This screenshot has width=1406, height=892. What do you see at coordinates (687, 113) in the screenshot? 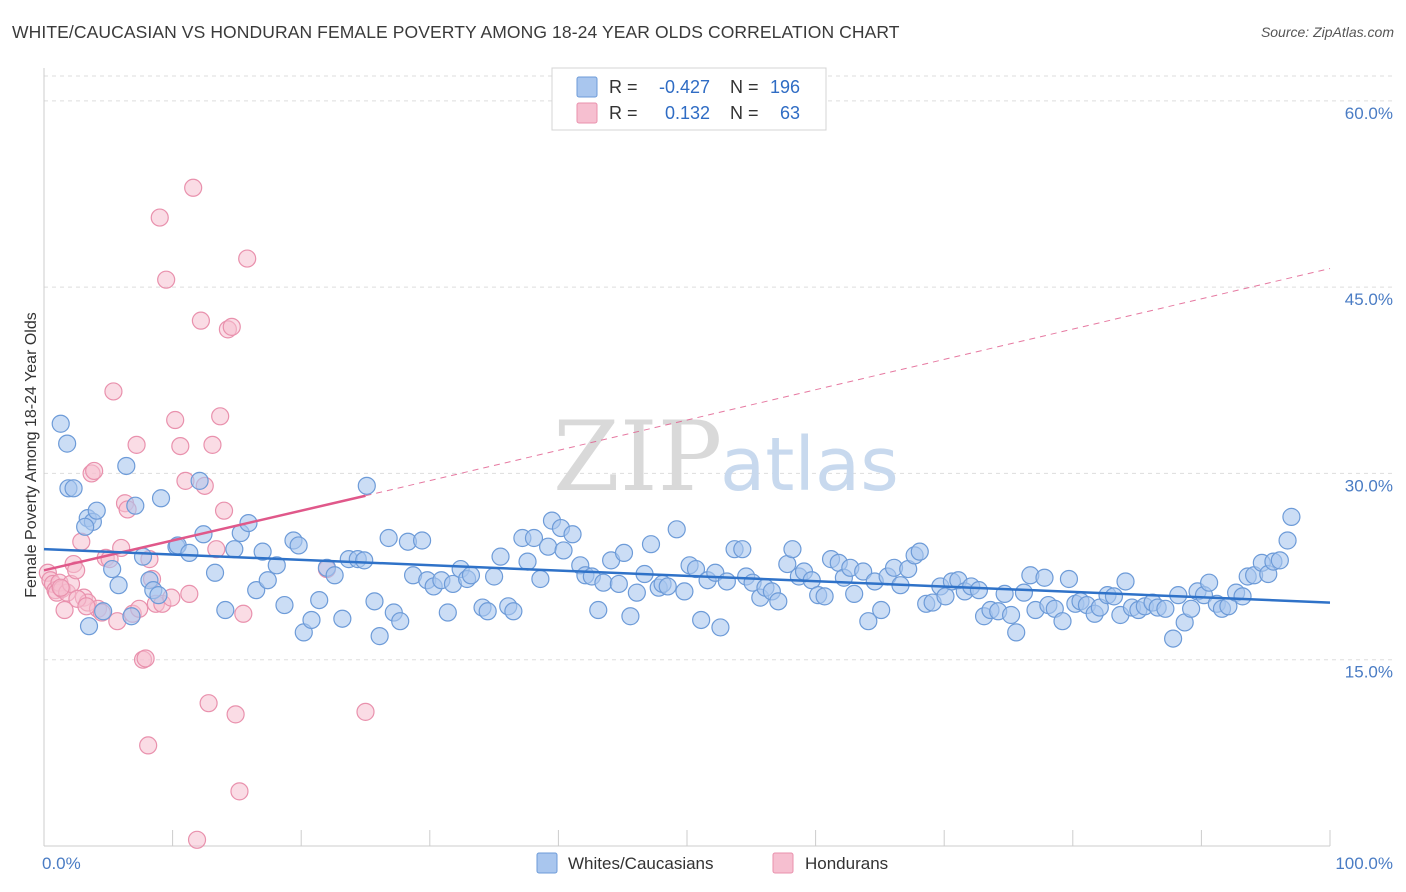
I see `legend-r-value-hondurans: 0.132` at bounding box center [687, 113].